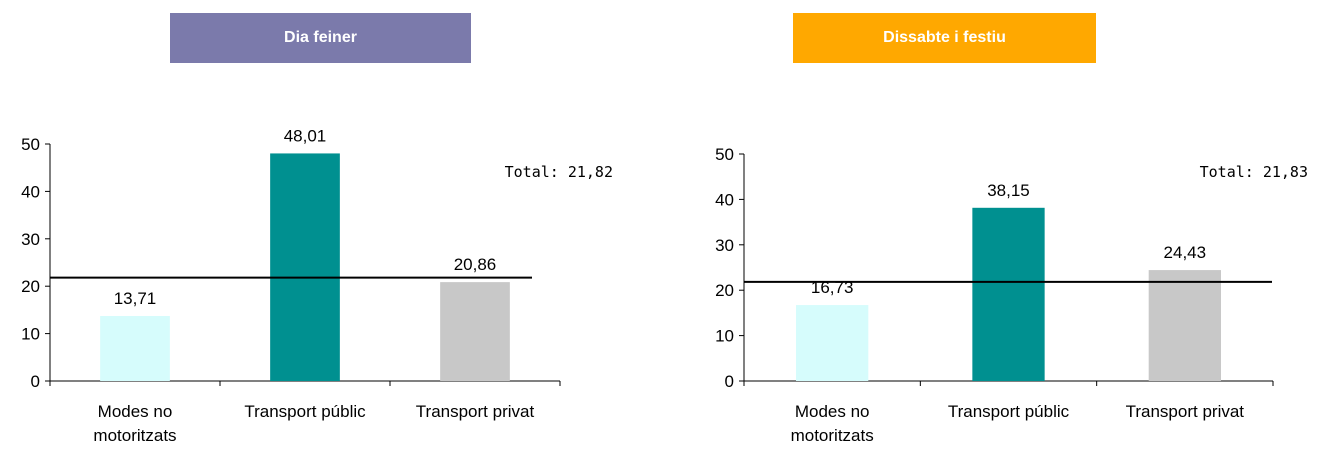 This screenshot has height=450, width=1329. What do you see at coordinates (1008, 294) in the screenshot?
I see `weekend-bar-public-transport` at bounding box center [1008, 294].